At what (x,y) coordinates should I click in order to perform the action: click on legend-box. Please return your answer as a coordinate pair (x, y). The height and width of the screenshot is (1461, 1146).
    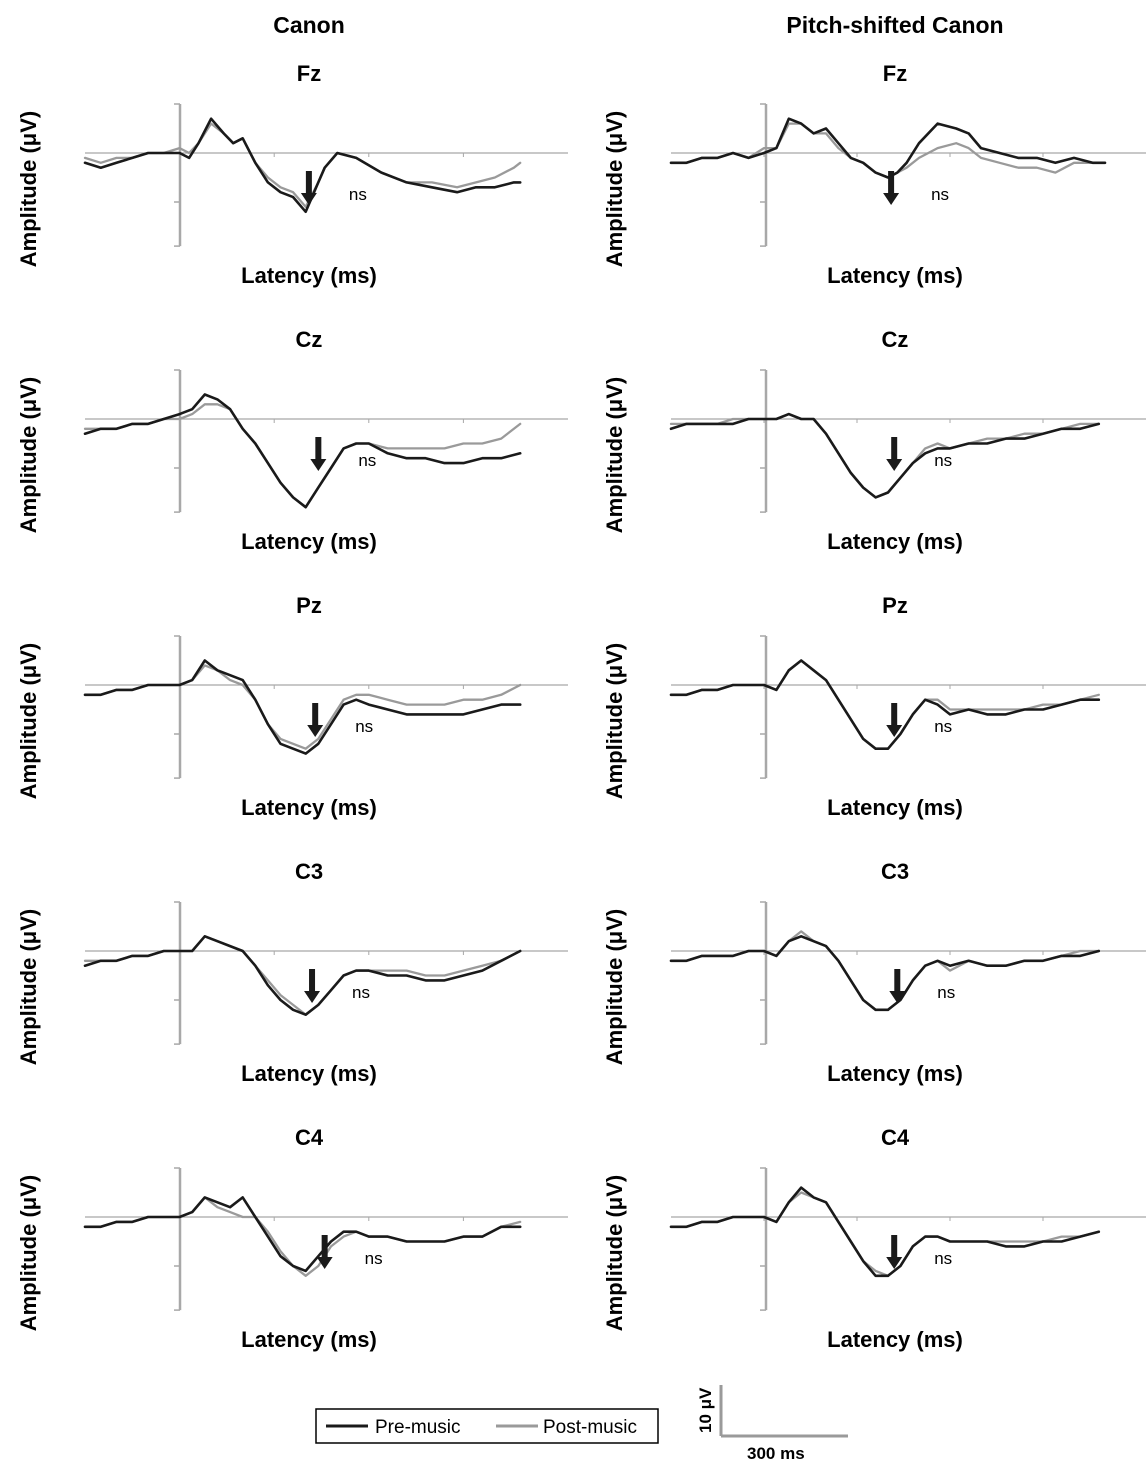
    Looking at the image, I should click on (487, 1426).